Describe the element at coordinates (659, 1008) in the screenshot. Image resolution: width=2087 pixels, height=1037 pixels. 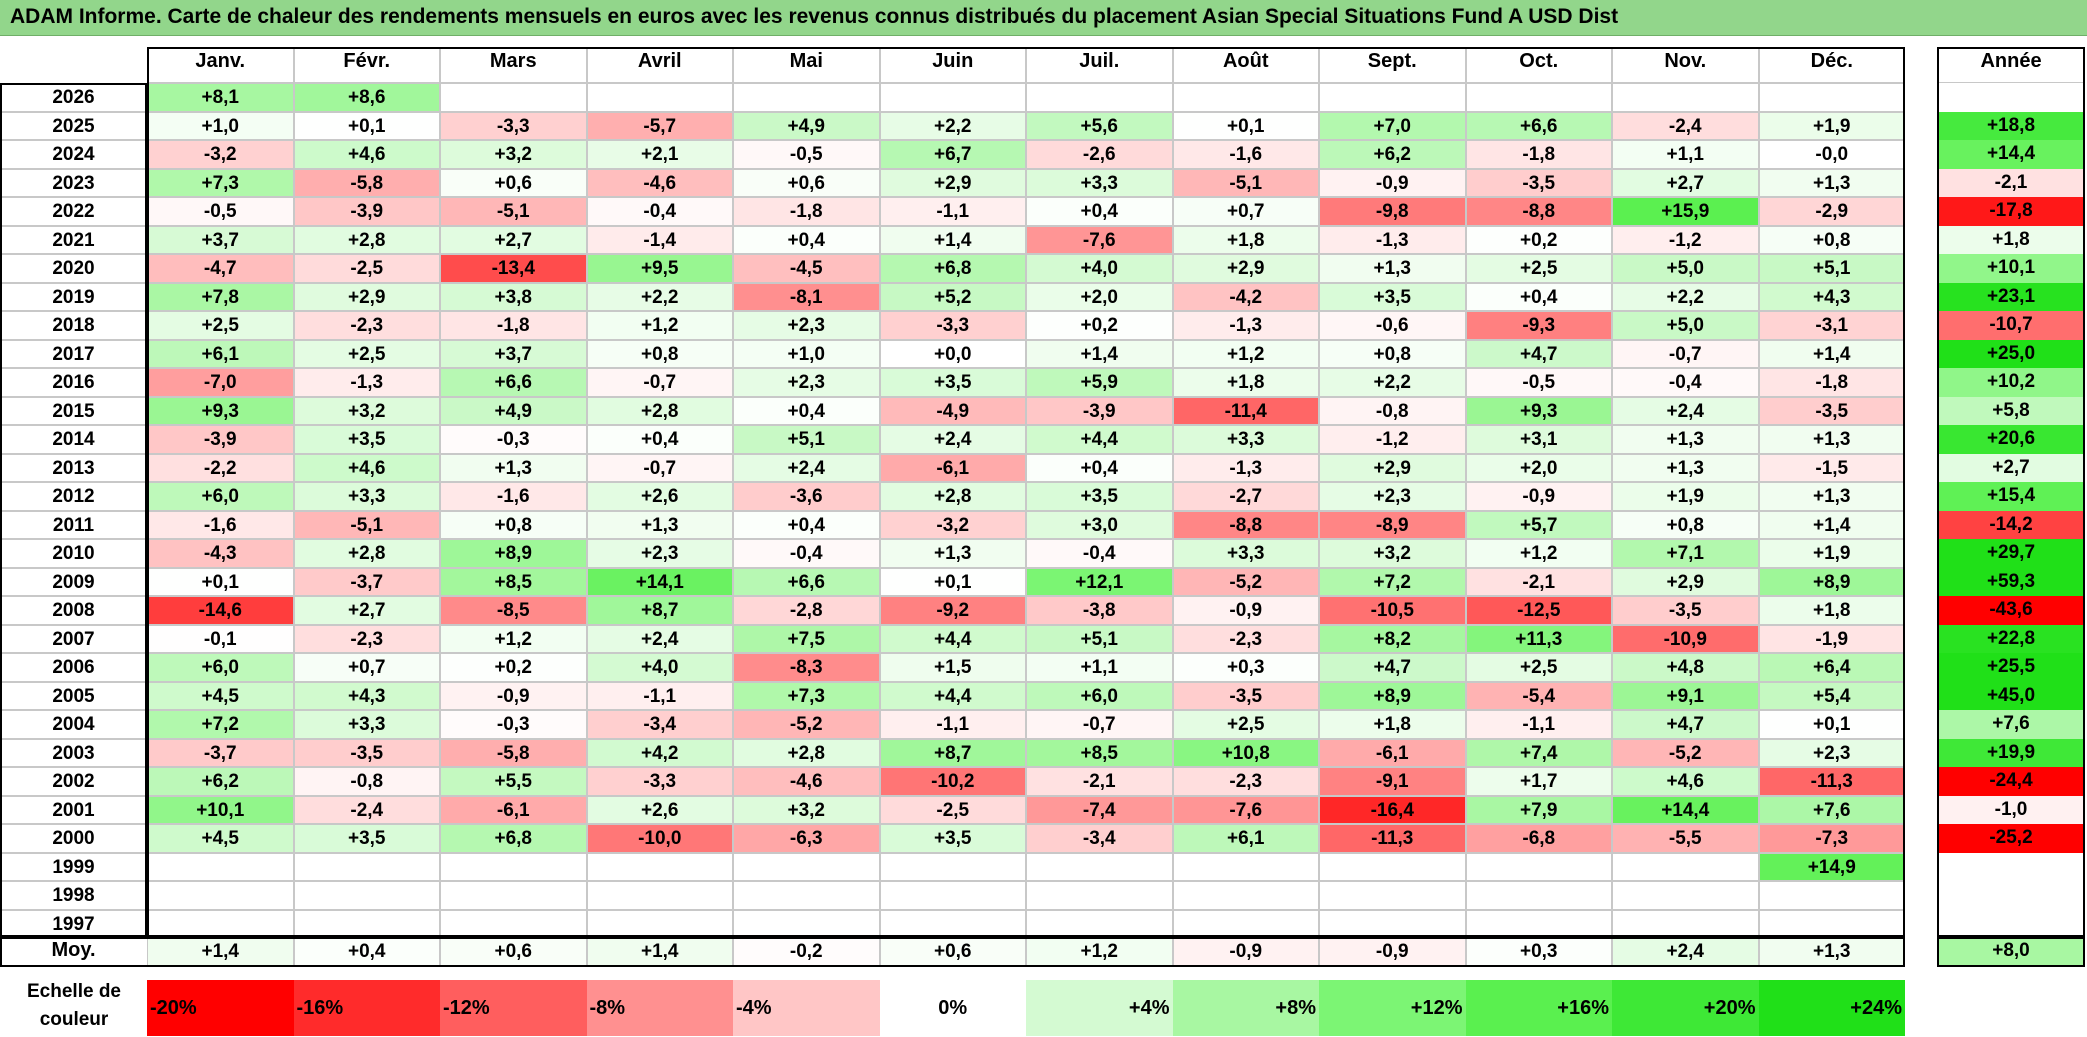
I see `color-scale-swatch: -8%` at that location.